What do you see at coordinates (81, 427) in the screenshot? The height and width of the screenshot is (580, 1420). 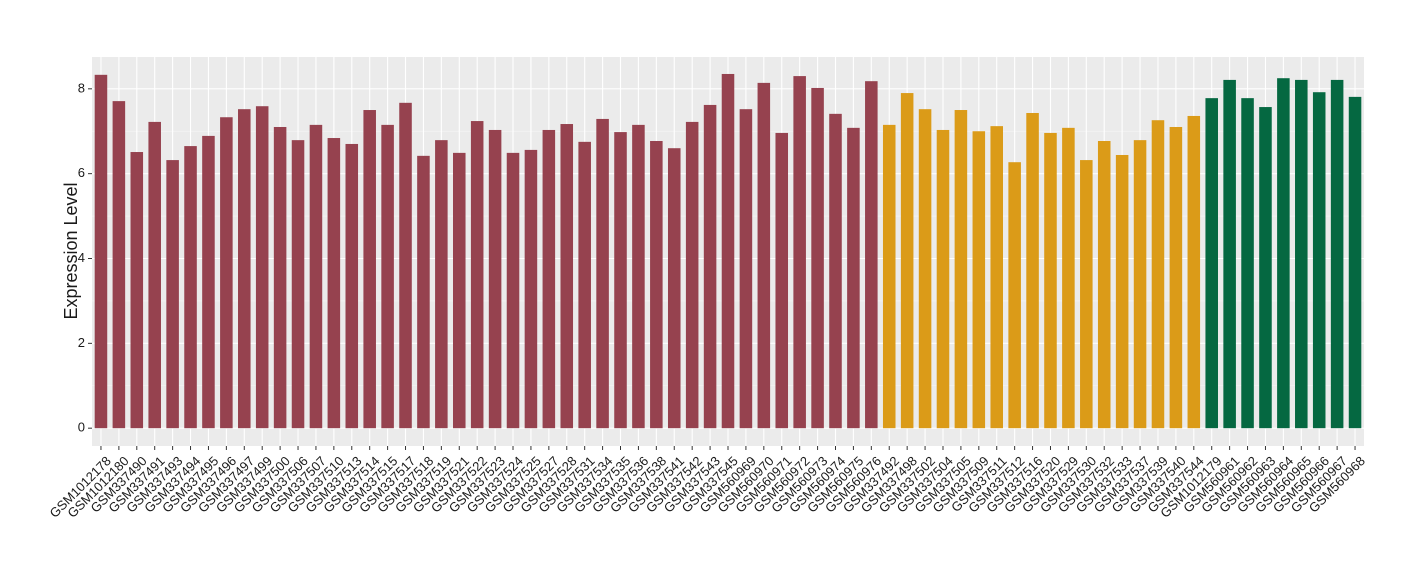 I see `y-tick-label: 0` at bounding box center [81, 427].